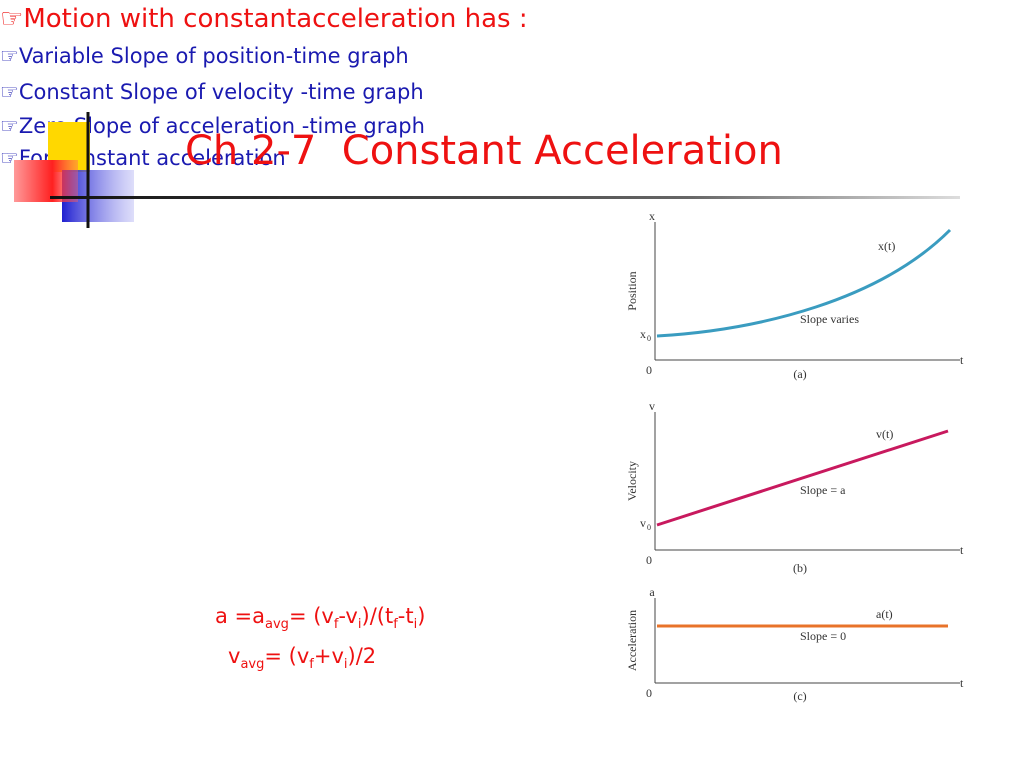  Describe the element at coordinates (823, 490) in the screenshot. I see `slope-label: Slope = a` at that location.